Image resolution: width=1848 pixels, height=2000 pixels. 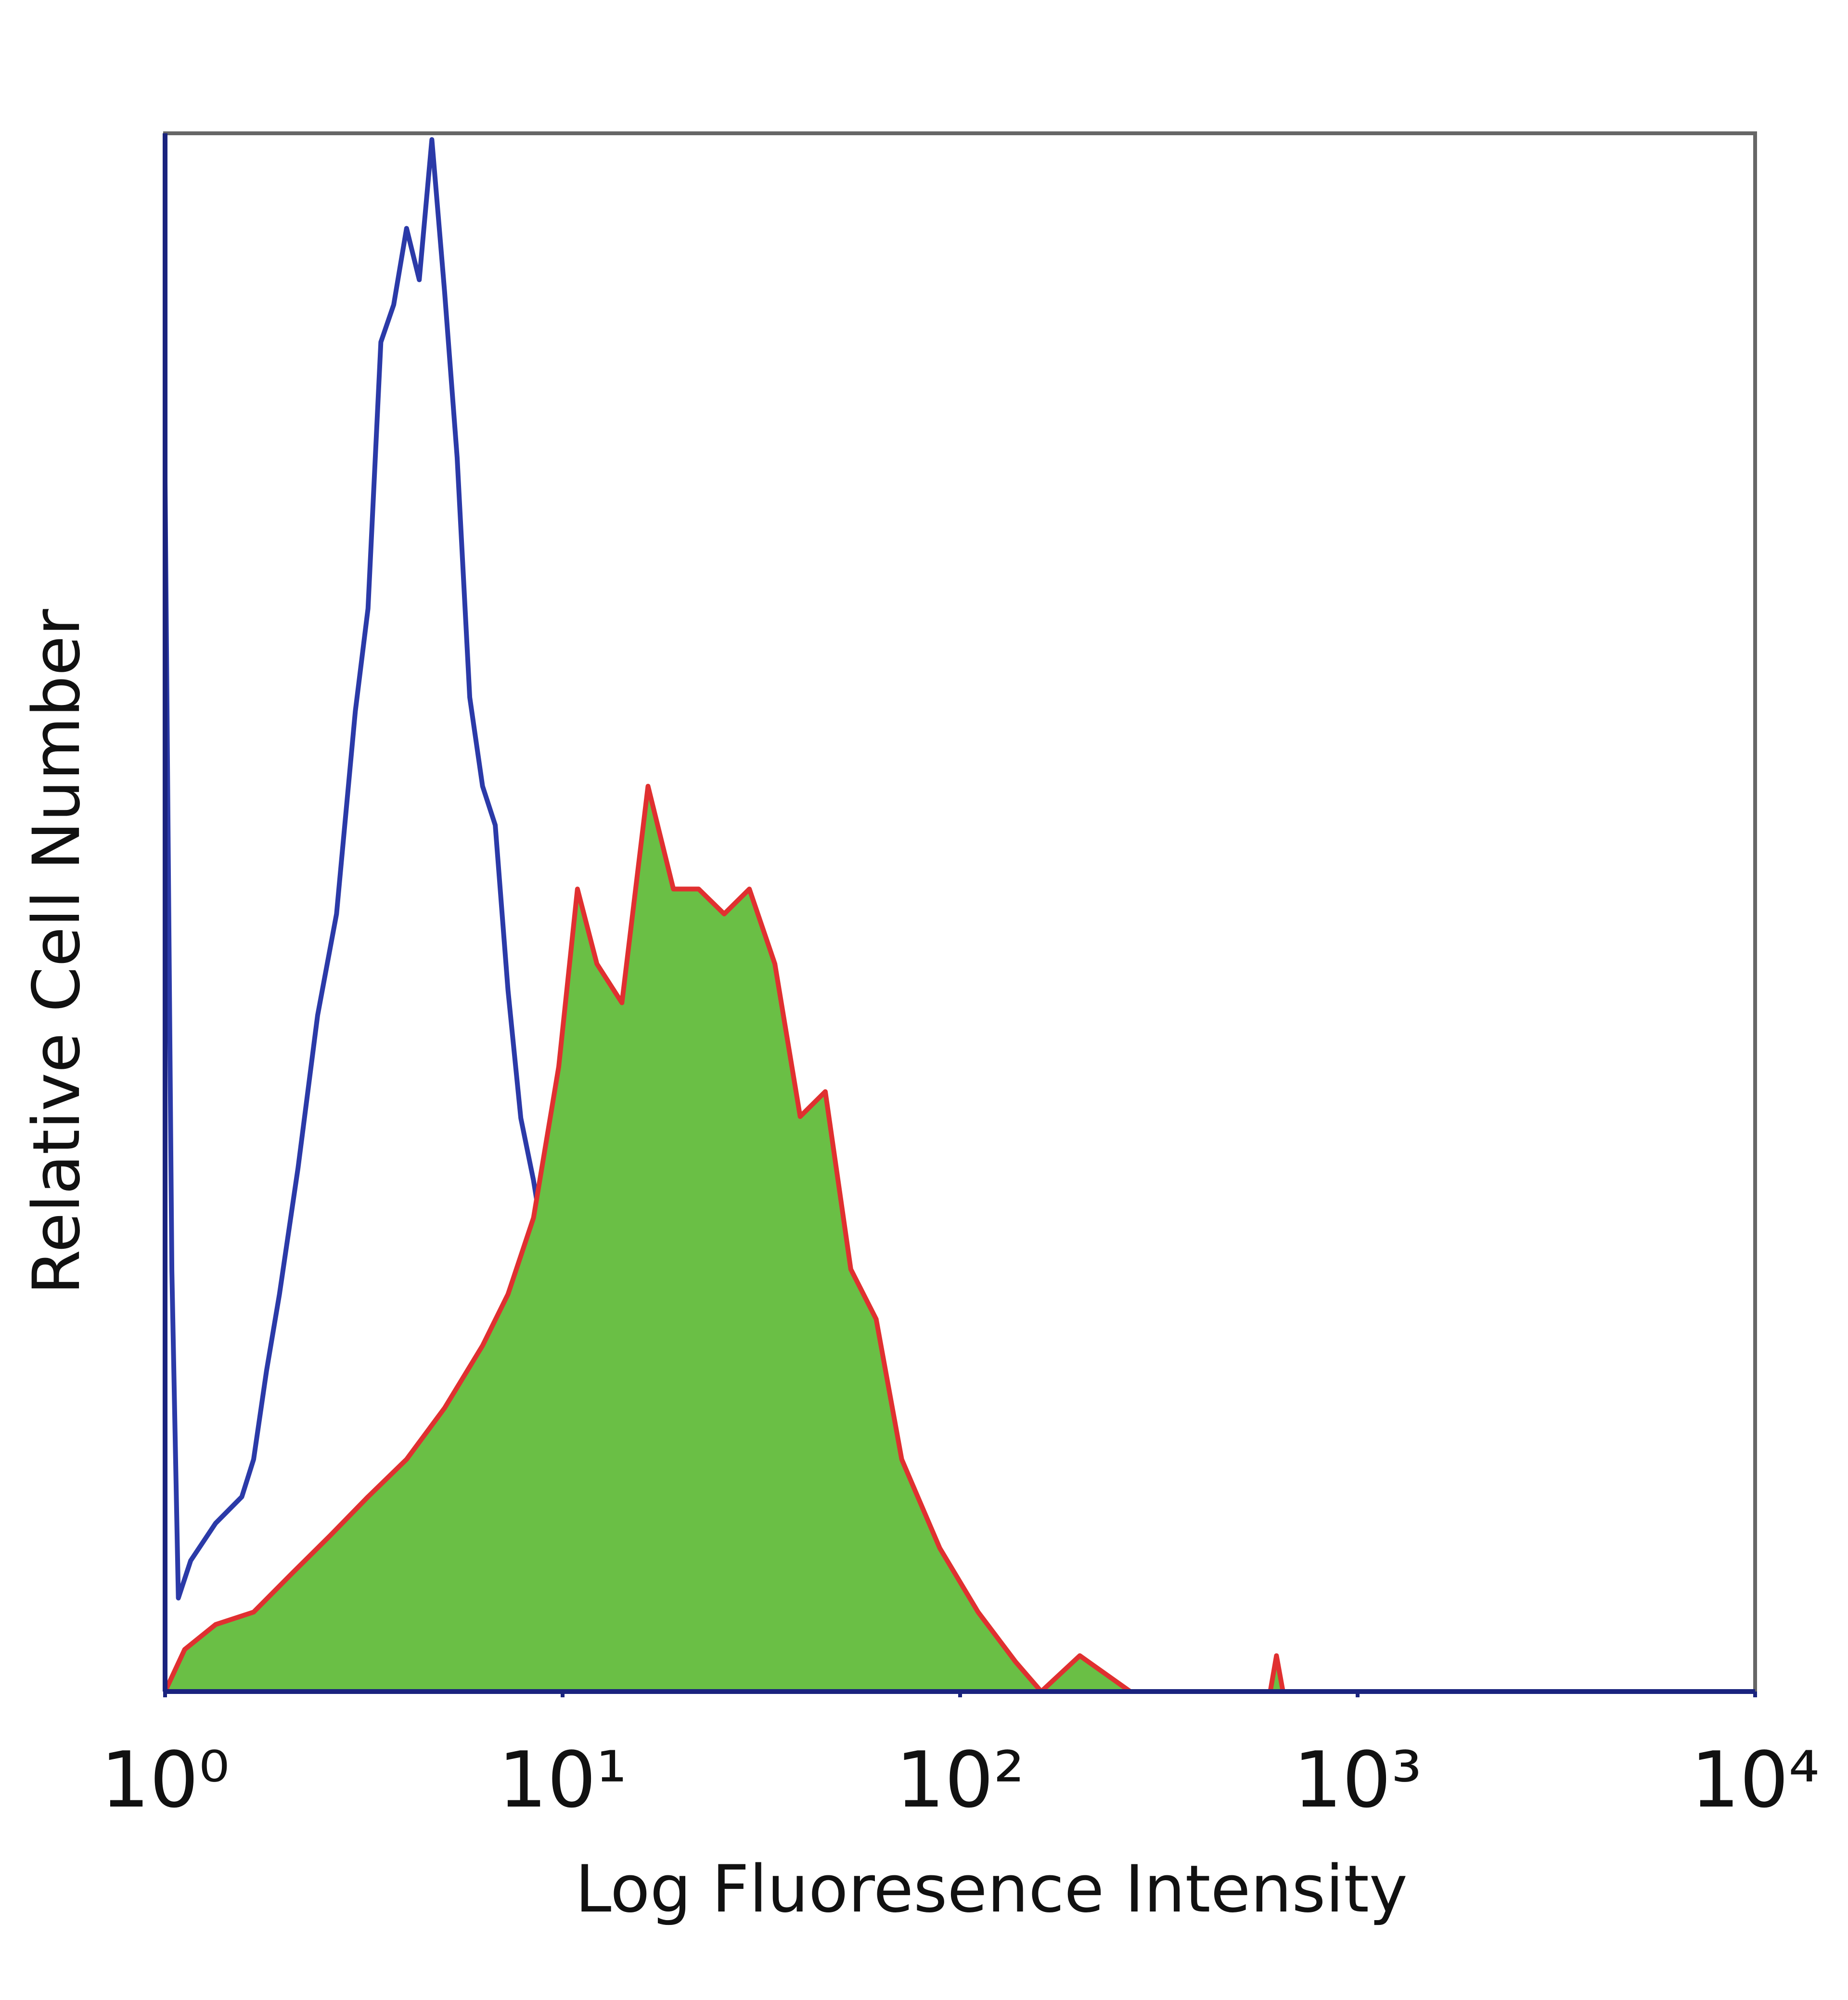 What do you see at coordinates (562, 1780) in the screenshot?
I see `x-tick-label: 10¹` at bounding box center [562, 1780].